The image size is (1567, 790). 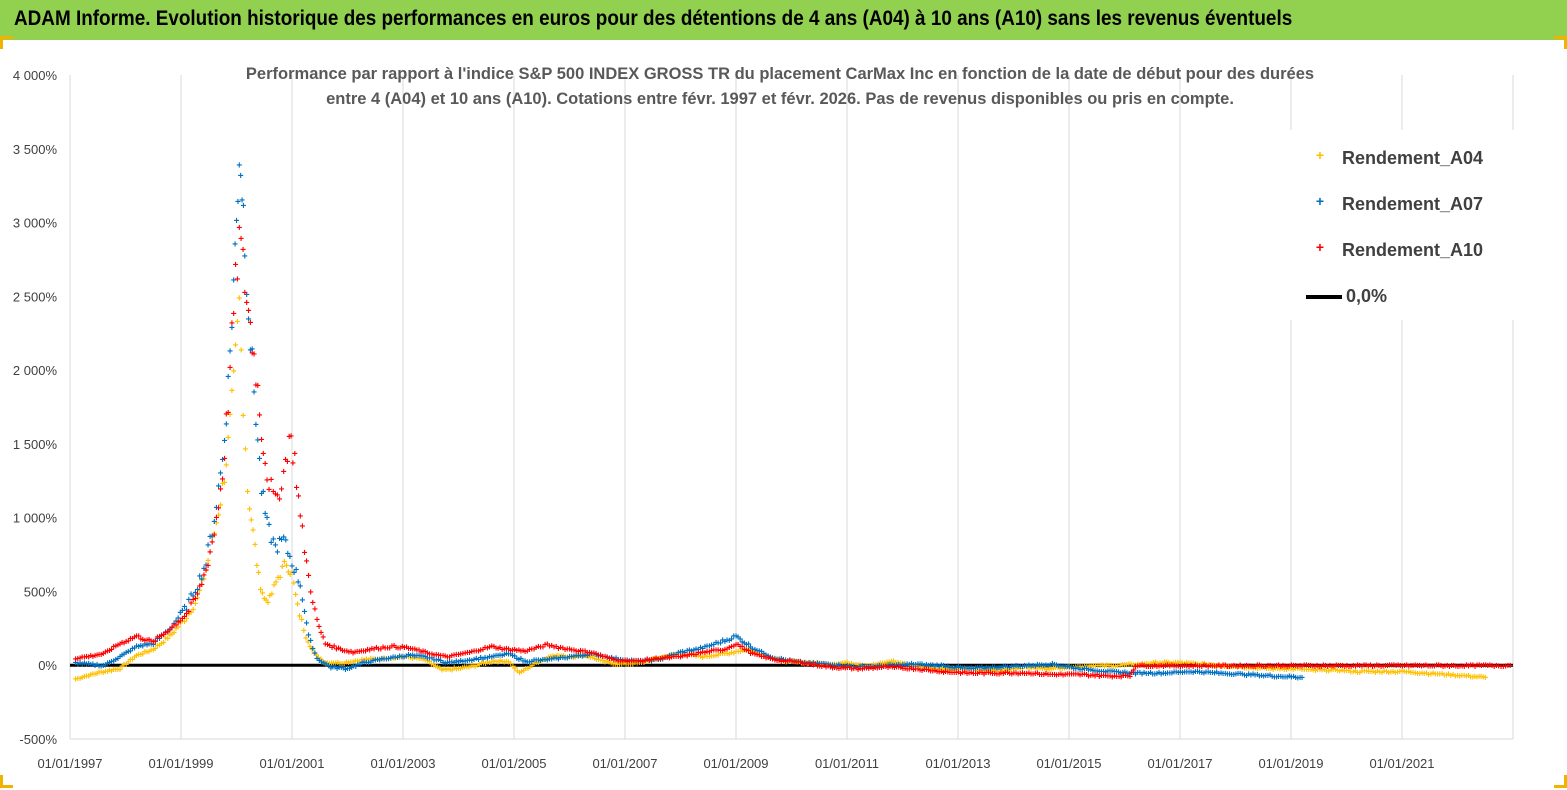 I want to click on legend-item-a07: + Rendement_A07, so click(x=1402, y=206).